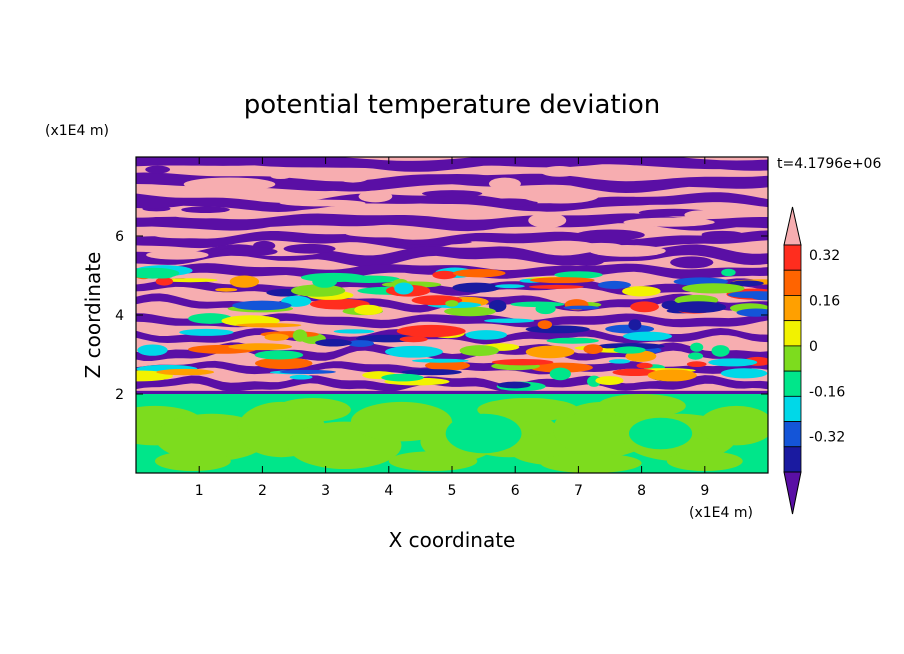 This screenshot has height=654, width=904. I want to click on time-label: t=4.1796e+06, so click(829, 164).